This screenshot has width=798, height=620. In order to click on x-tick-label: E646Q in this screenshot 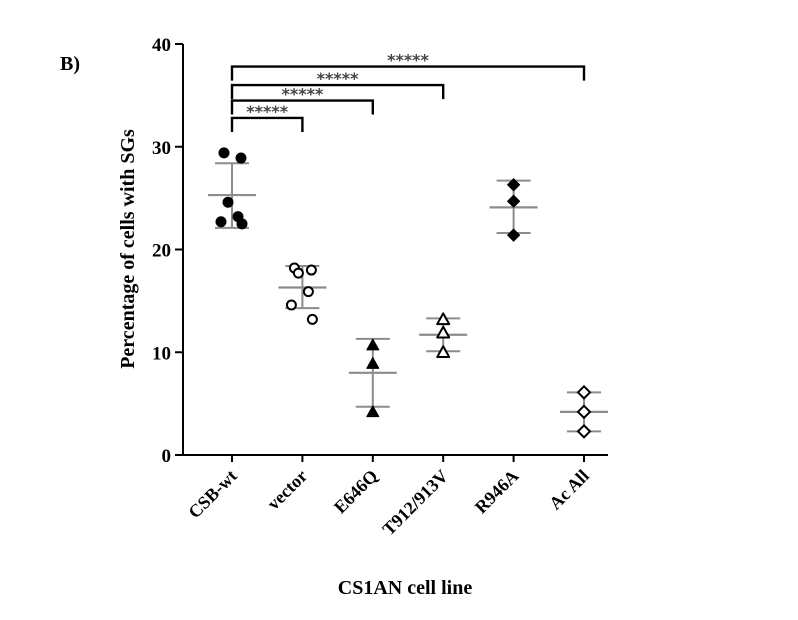, I will do `click(356, 492)`.